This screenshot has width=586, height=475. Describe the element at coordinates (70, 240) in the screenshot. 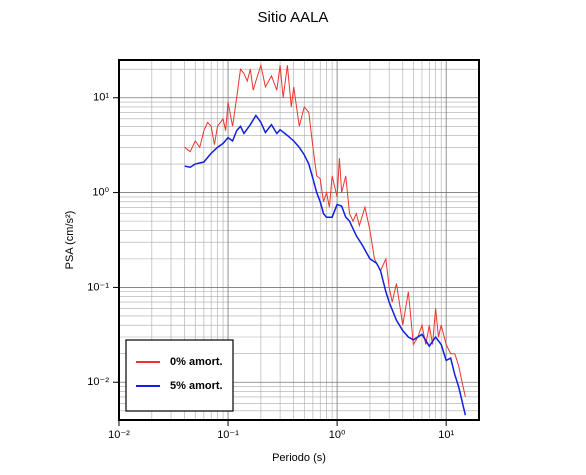

I see `y-axis-label: PSA (cm/s²)` at that location.